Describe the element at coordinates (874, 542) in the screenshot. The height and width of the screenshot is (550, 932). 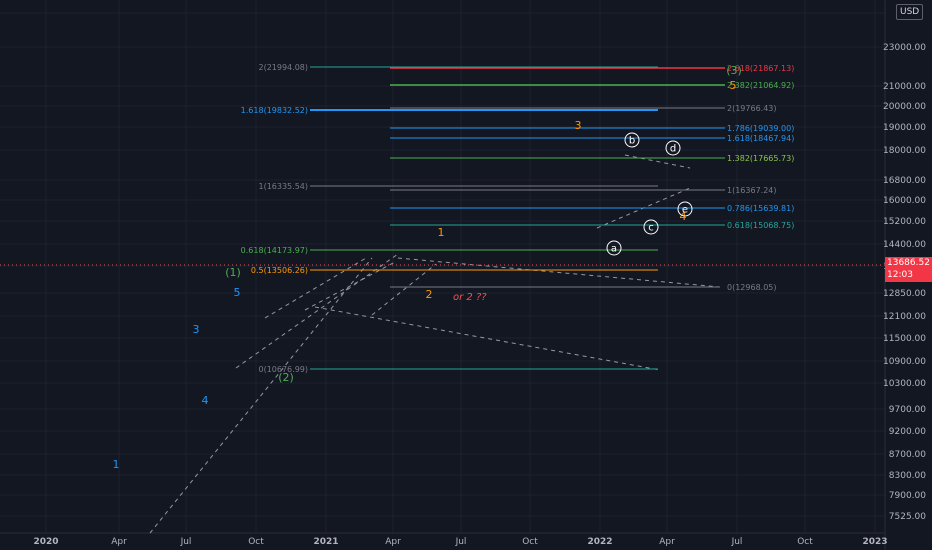
I see `x-tick-label: 2023` at that location.